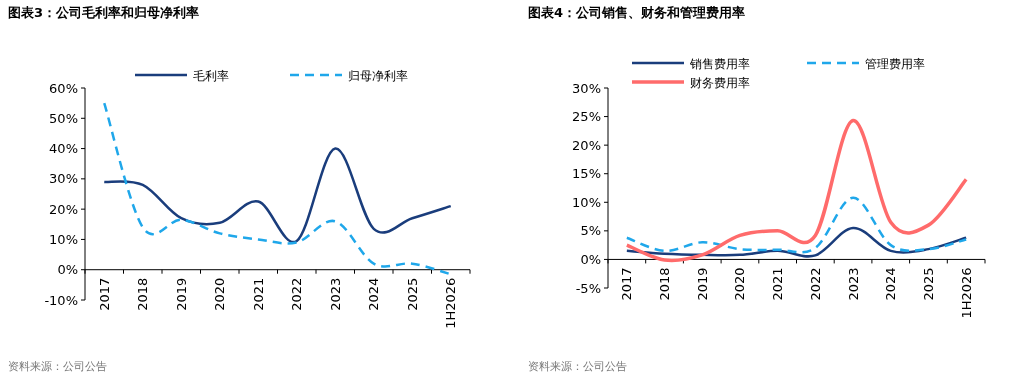  What do you see at coordinates (211, 75) in the screenshot?
I see `legend-label: 毛利率` at bounding box center [211, 75].